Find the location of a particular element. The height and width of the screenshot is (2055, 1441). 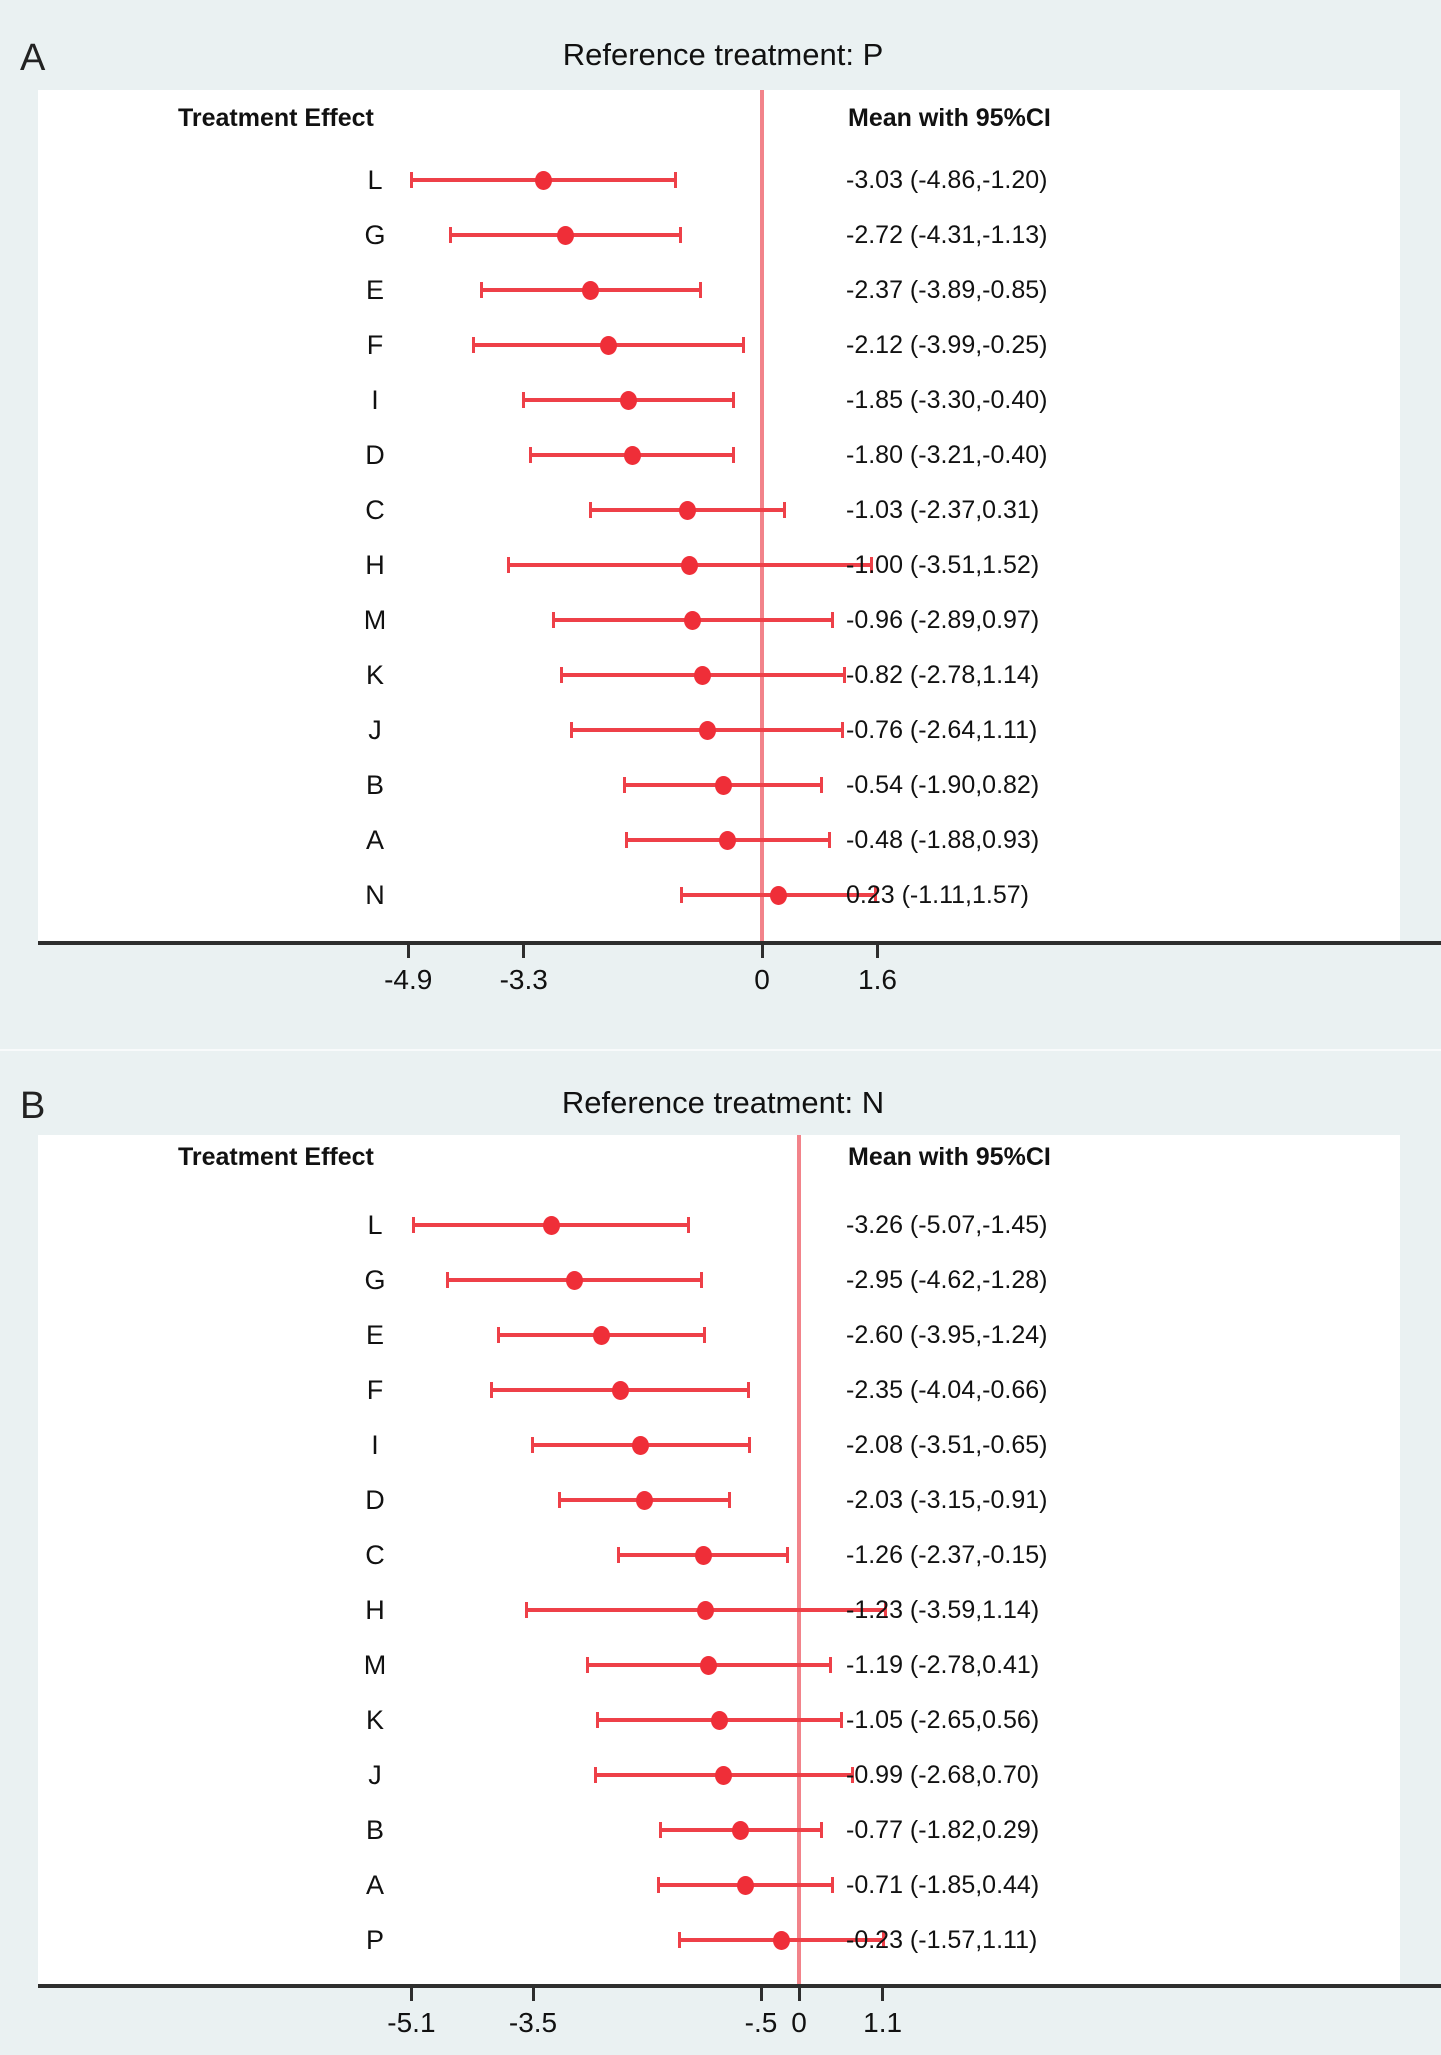

panel-a-treatment-effect-header: Treatment Effect is located at coordinates (276, 118).